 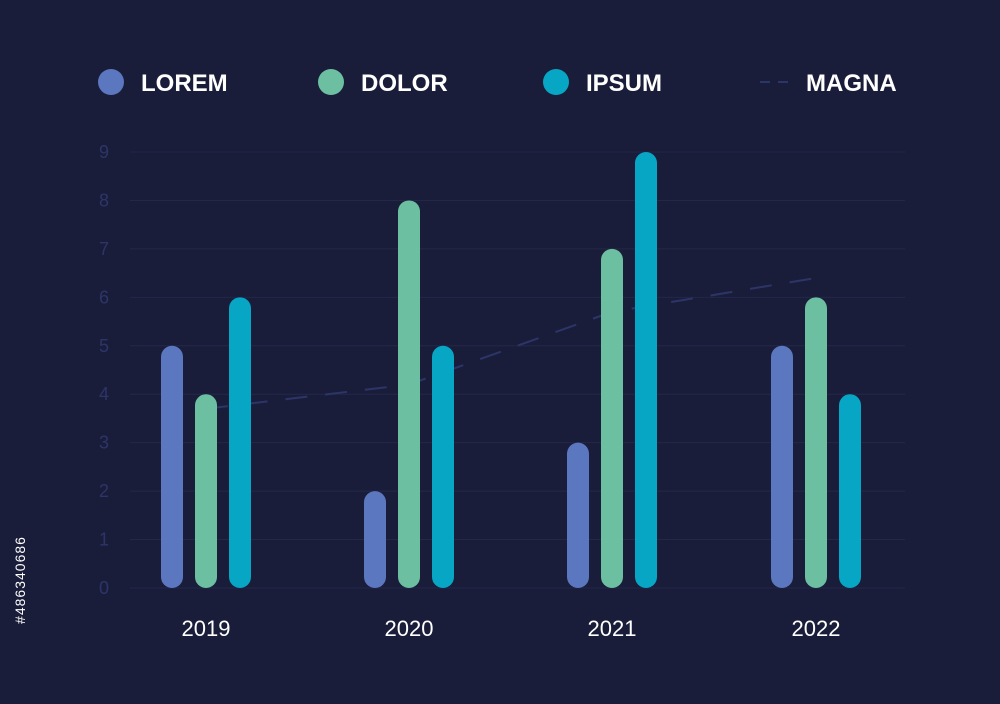 What do you see at coordinates (816, 442) in the screenshot?
I see `bar-dolor-2022` at bounding box center [816, 442].